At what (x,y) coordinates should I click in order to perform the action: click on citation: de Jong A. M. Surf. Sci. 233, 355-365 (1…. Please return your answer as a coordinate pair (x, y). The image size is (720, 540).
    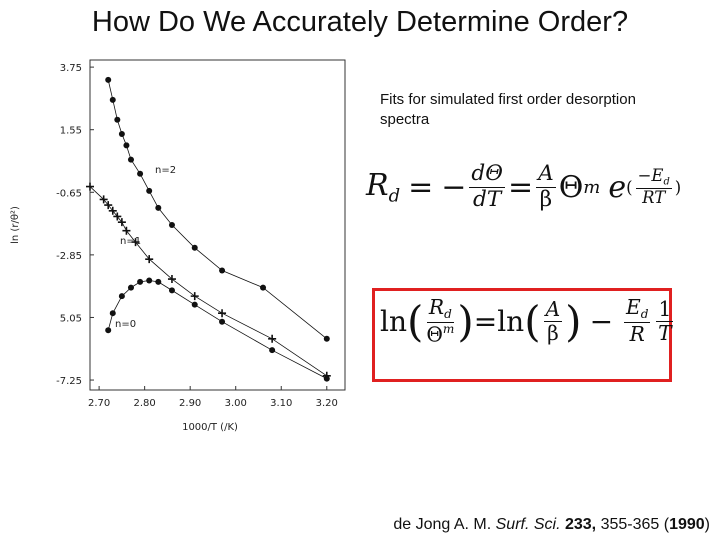
    Looking at the image, I should click on (551, 525).